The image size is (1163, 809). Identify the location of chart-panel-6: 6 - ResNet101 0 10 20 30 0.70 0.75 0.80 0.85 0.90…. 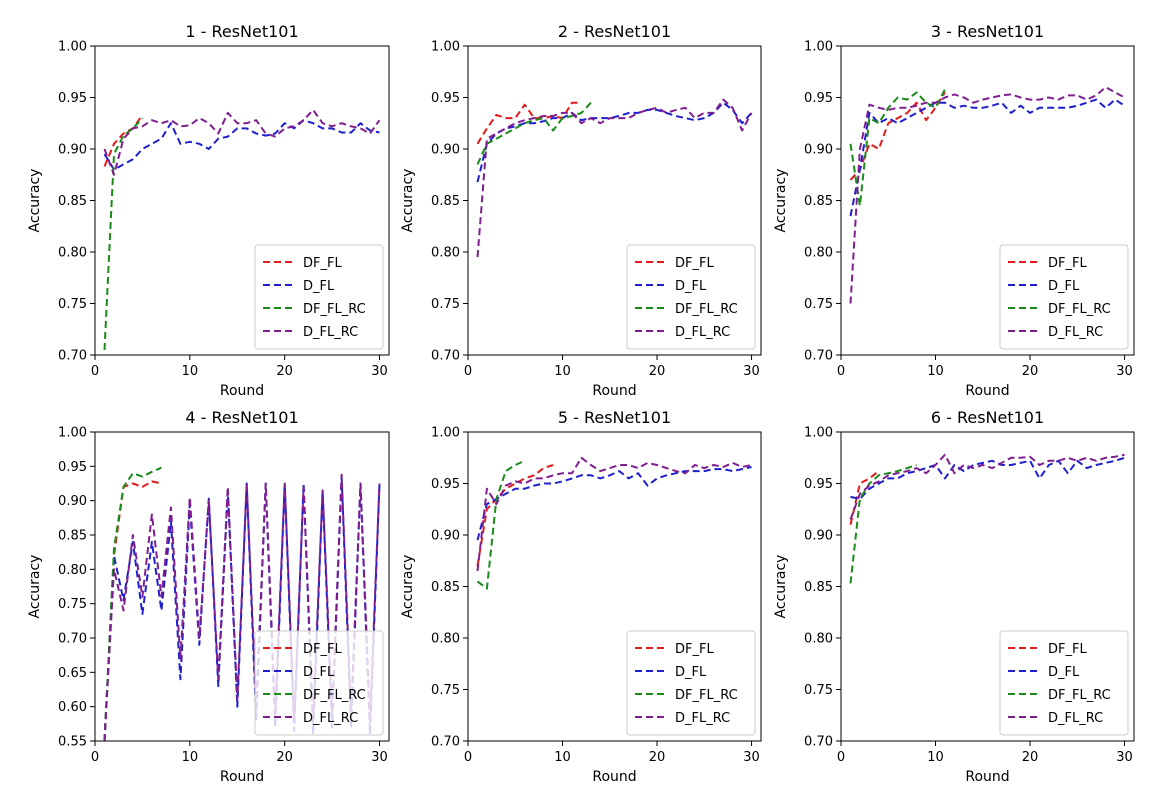
(954, 596).